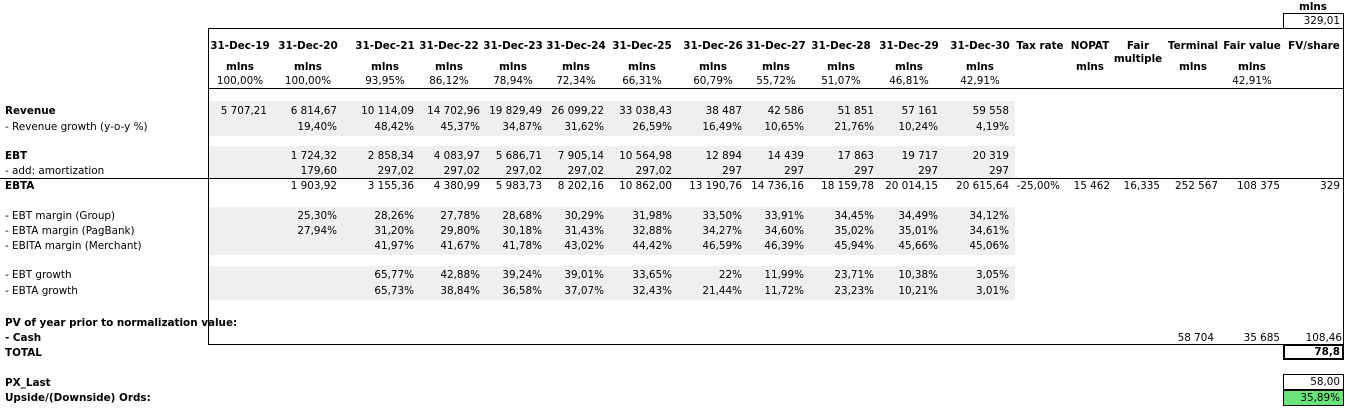 Image resolution: width=1345 pixels, height=408 pixels. What do you see at coordinates (918, 246) in the screenshot?
I see `cell-ebita-margin-merchant: 45,66%` at bounding box center [918, 246].